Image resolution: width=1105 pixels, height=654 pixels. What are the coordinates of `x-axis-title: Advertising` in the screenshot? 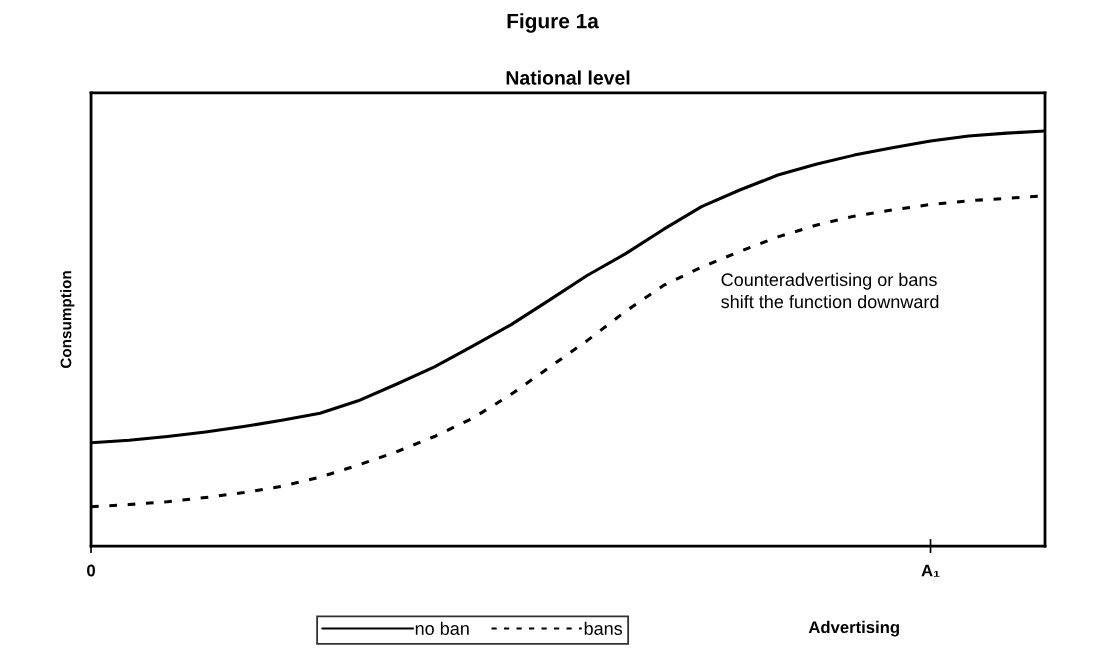 It's located at (853, 628).